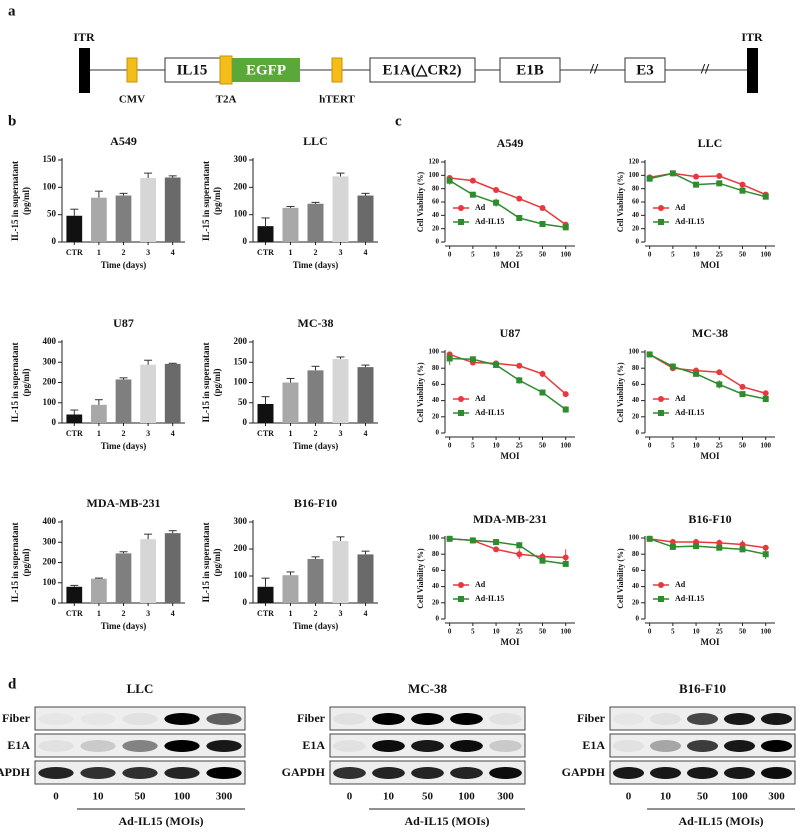 The width and height of the screenshot is (800, 838). What do you see at coordinates (315, 503) in the screenshot?
I see `chart-title: B16-F10` at bounding box center [315, 503].